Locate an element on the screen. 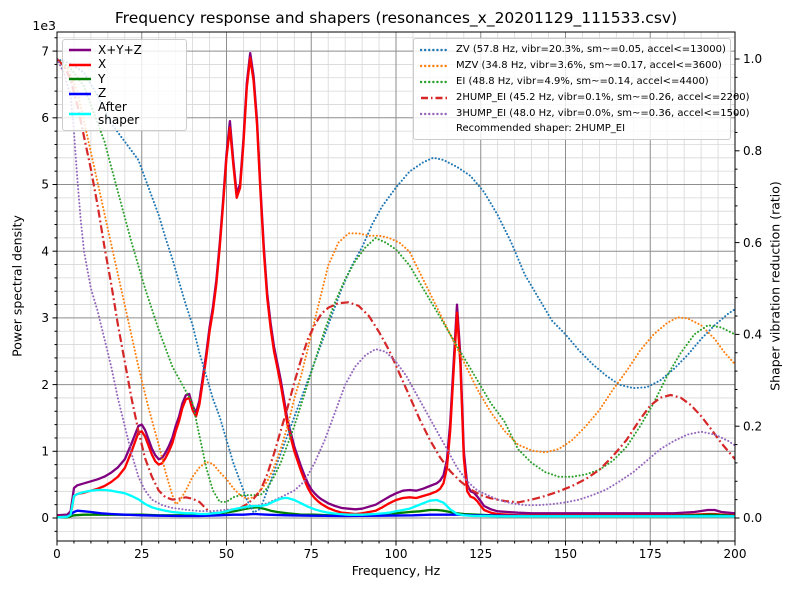 This screenshot has height=600, width=800. y-right-tick-label: 0.8 is located at coordinates (752, 151).